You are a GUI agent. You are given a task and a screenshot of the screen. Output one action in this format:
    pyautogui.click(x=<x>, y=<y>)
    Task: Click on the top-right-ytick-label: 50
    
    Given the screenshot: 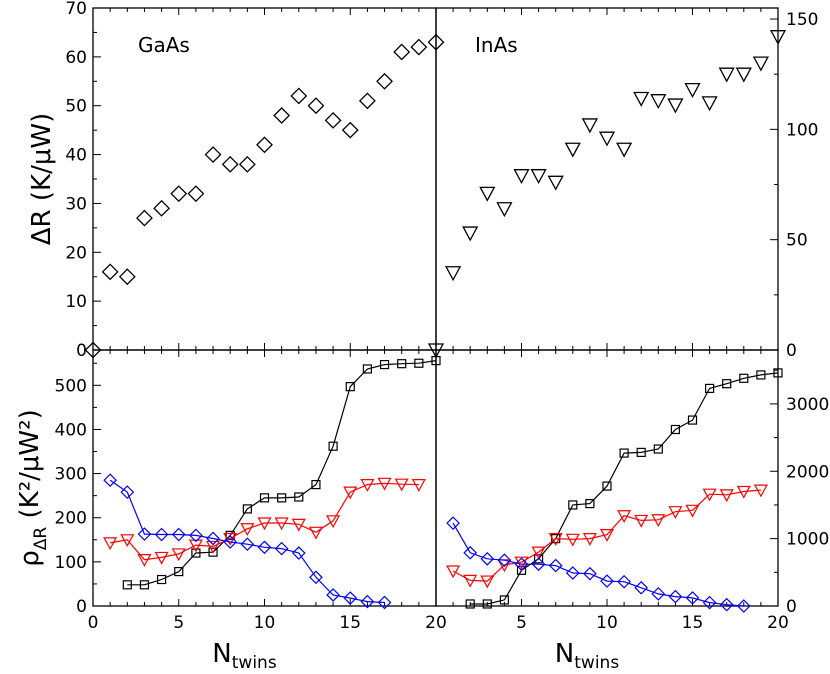 What is the action you would take?
    pyautogui.click(x=797, y=241)
    